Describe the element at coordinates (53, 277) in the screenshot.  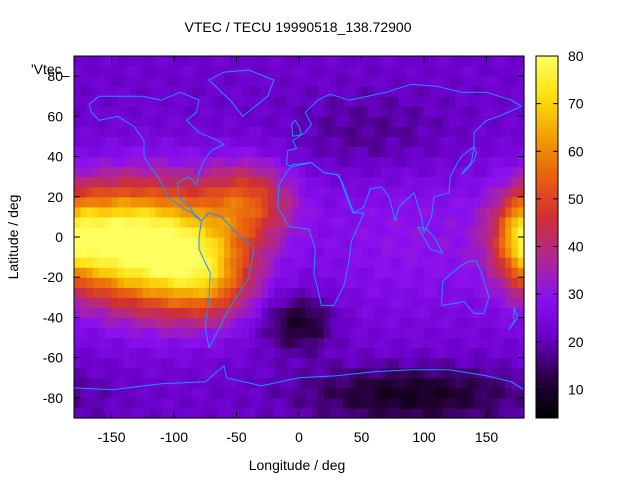
I see `y-tick-label: -20` at that location.